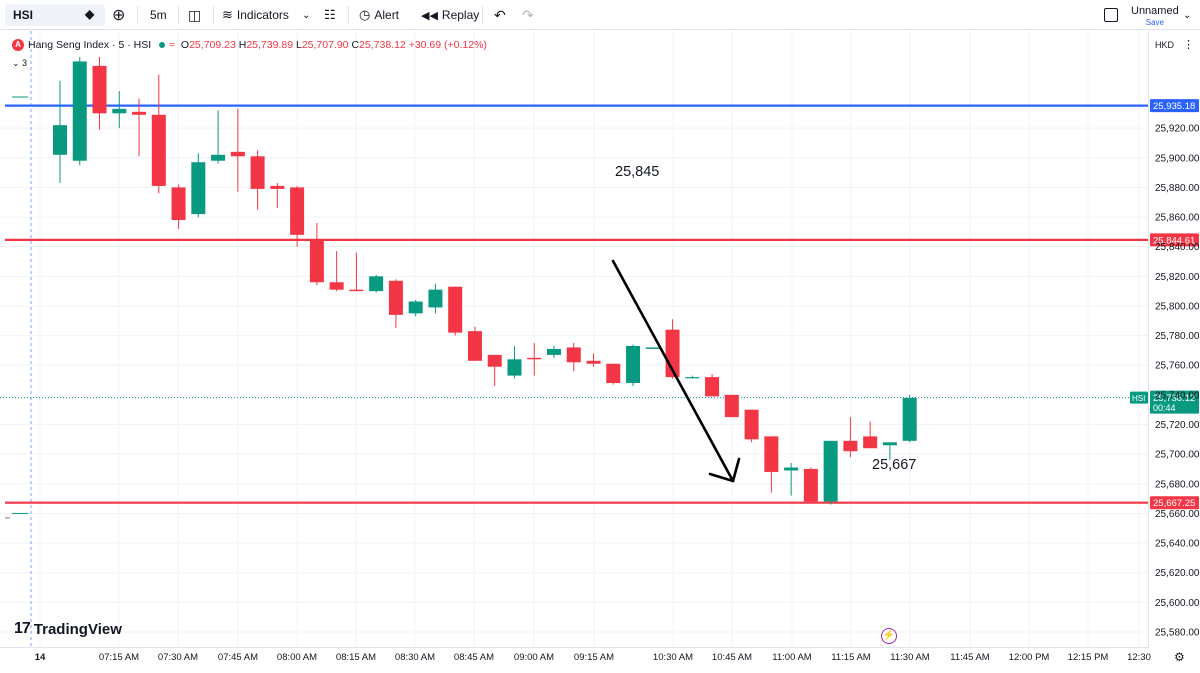 Image resolution: width=1200 pixels, height=673 pixels. I want to click on trend-arrow-shaft, so click(673, 371).